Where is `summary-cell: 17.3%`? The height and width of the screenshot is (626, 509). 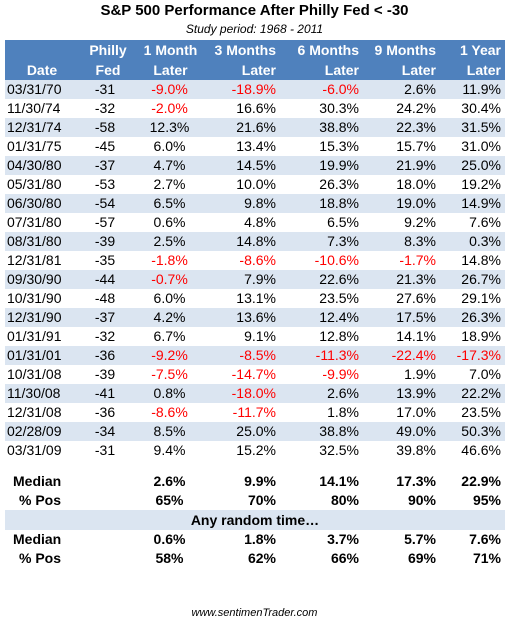
summary-cell: 17.3% is located at coordinates (401, 481).